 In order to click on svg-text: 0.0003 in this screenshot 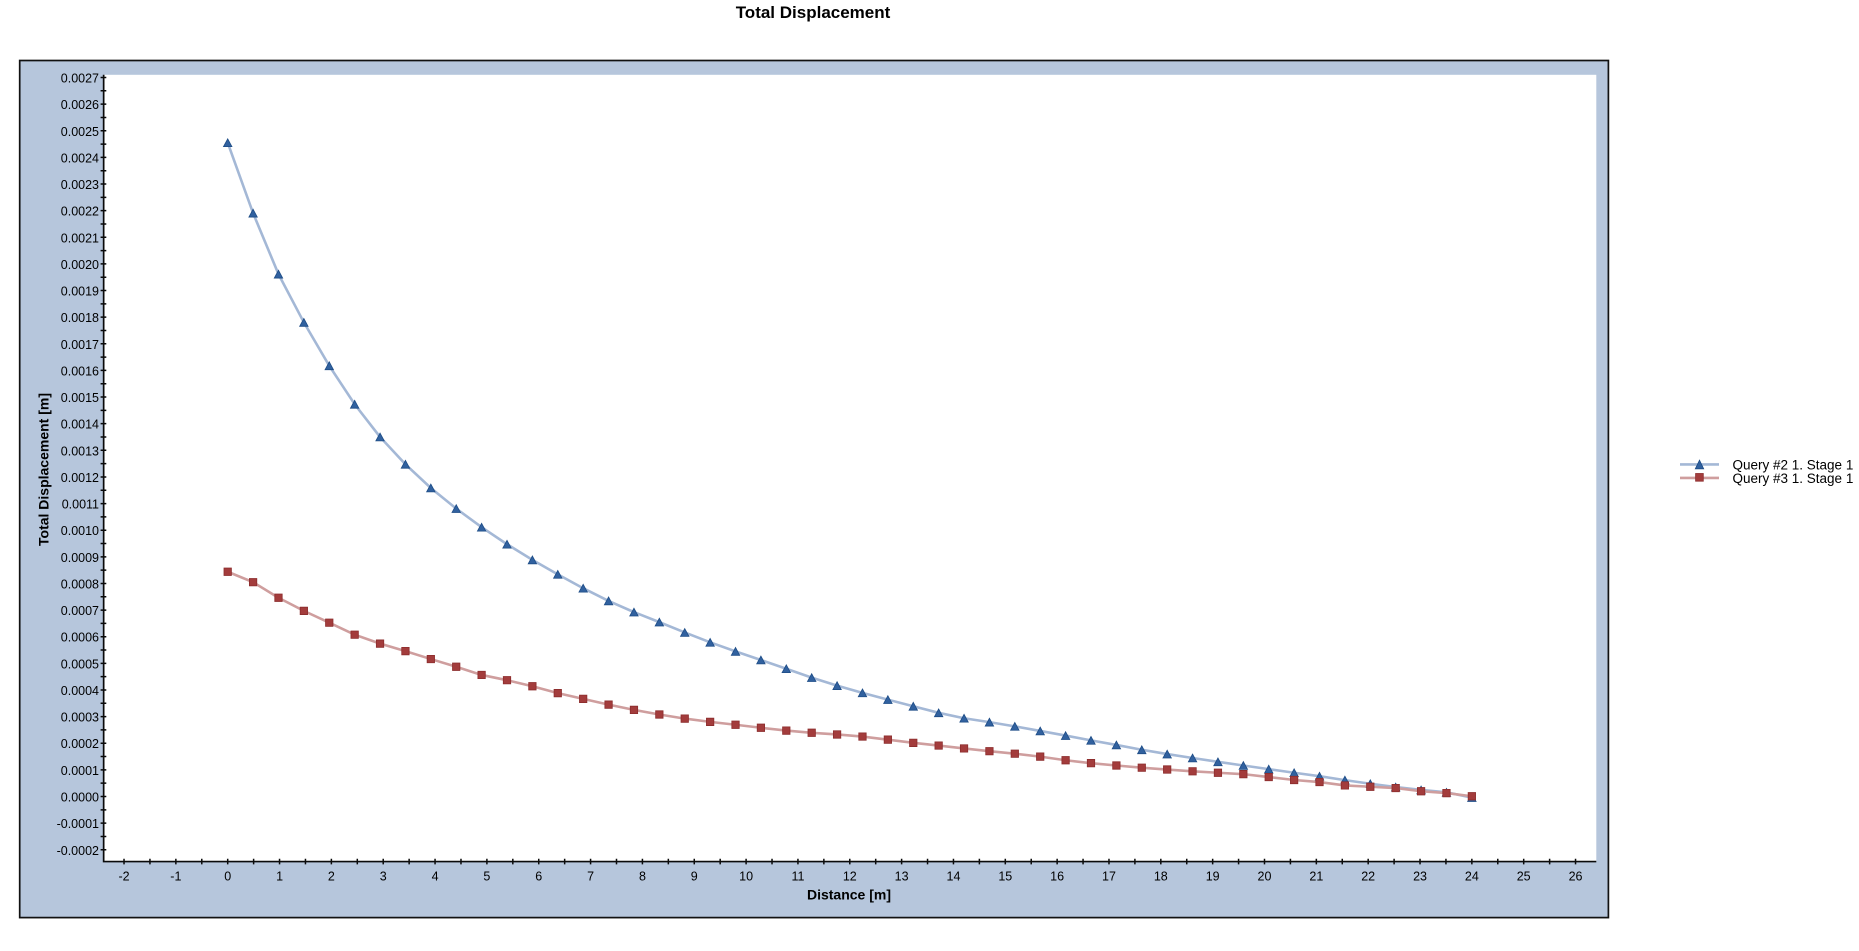, I will do `click(80, 718)`.